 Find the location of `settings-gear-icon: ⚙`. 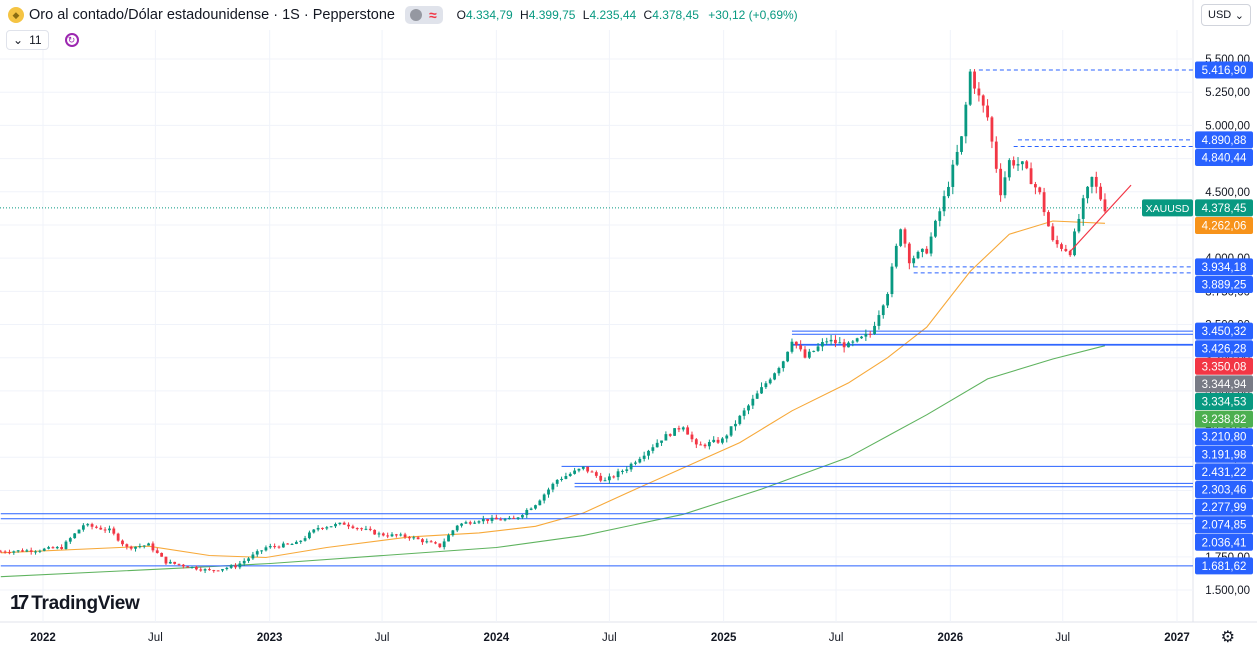

settings-gear-icon: ⚙ is located at coordinates (1227, 637).